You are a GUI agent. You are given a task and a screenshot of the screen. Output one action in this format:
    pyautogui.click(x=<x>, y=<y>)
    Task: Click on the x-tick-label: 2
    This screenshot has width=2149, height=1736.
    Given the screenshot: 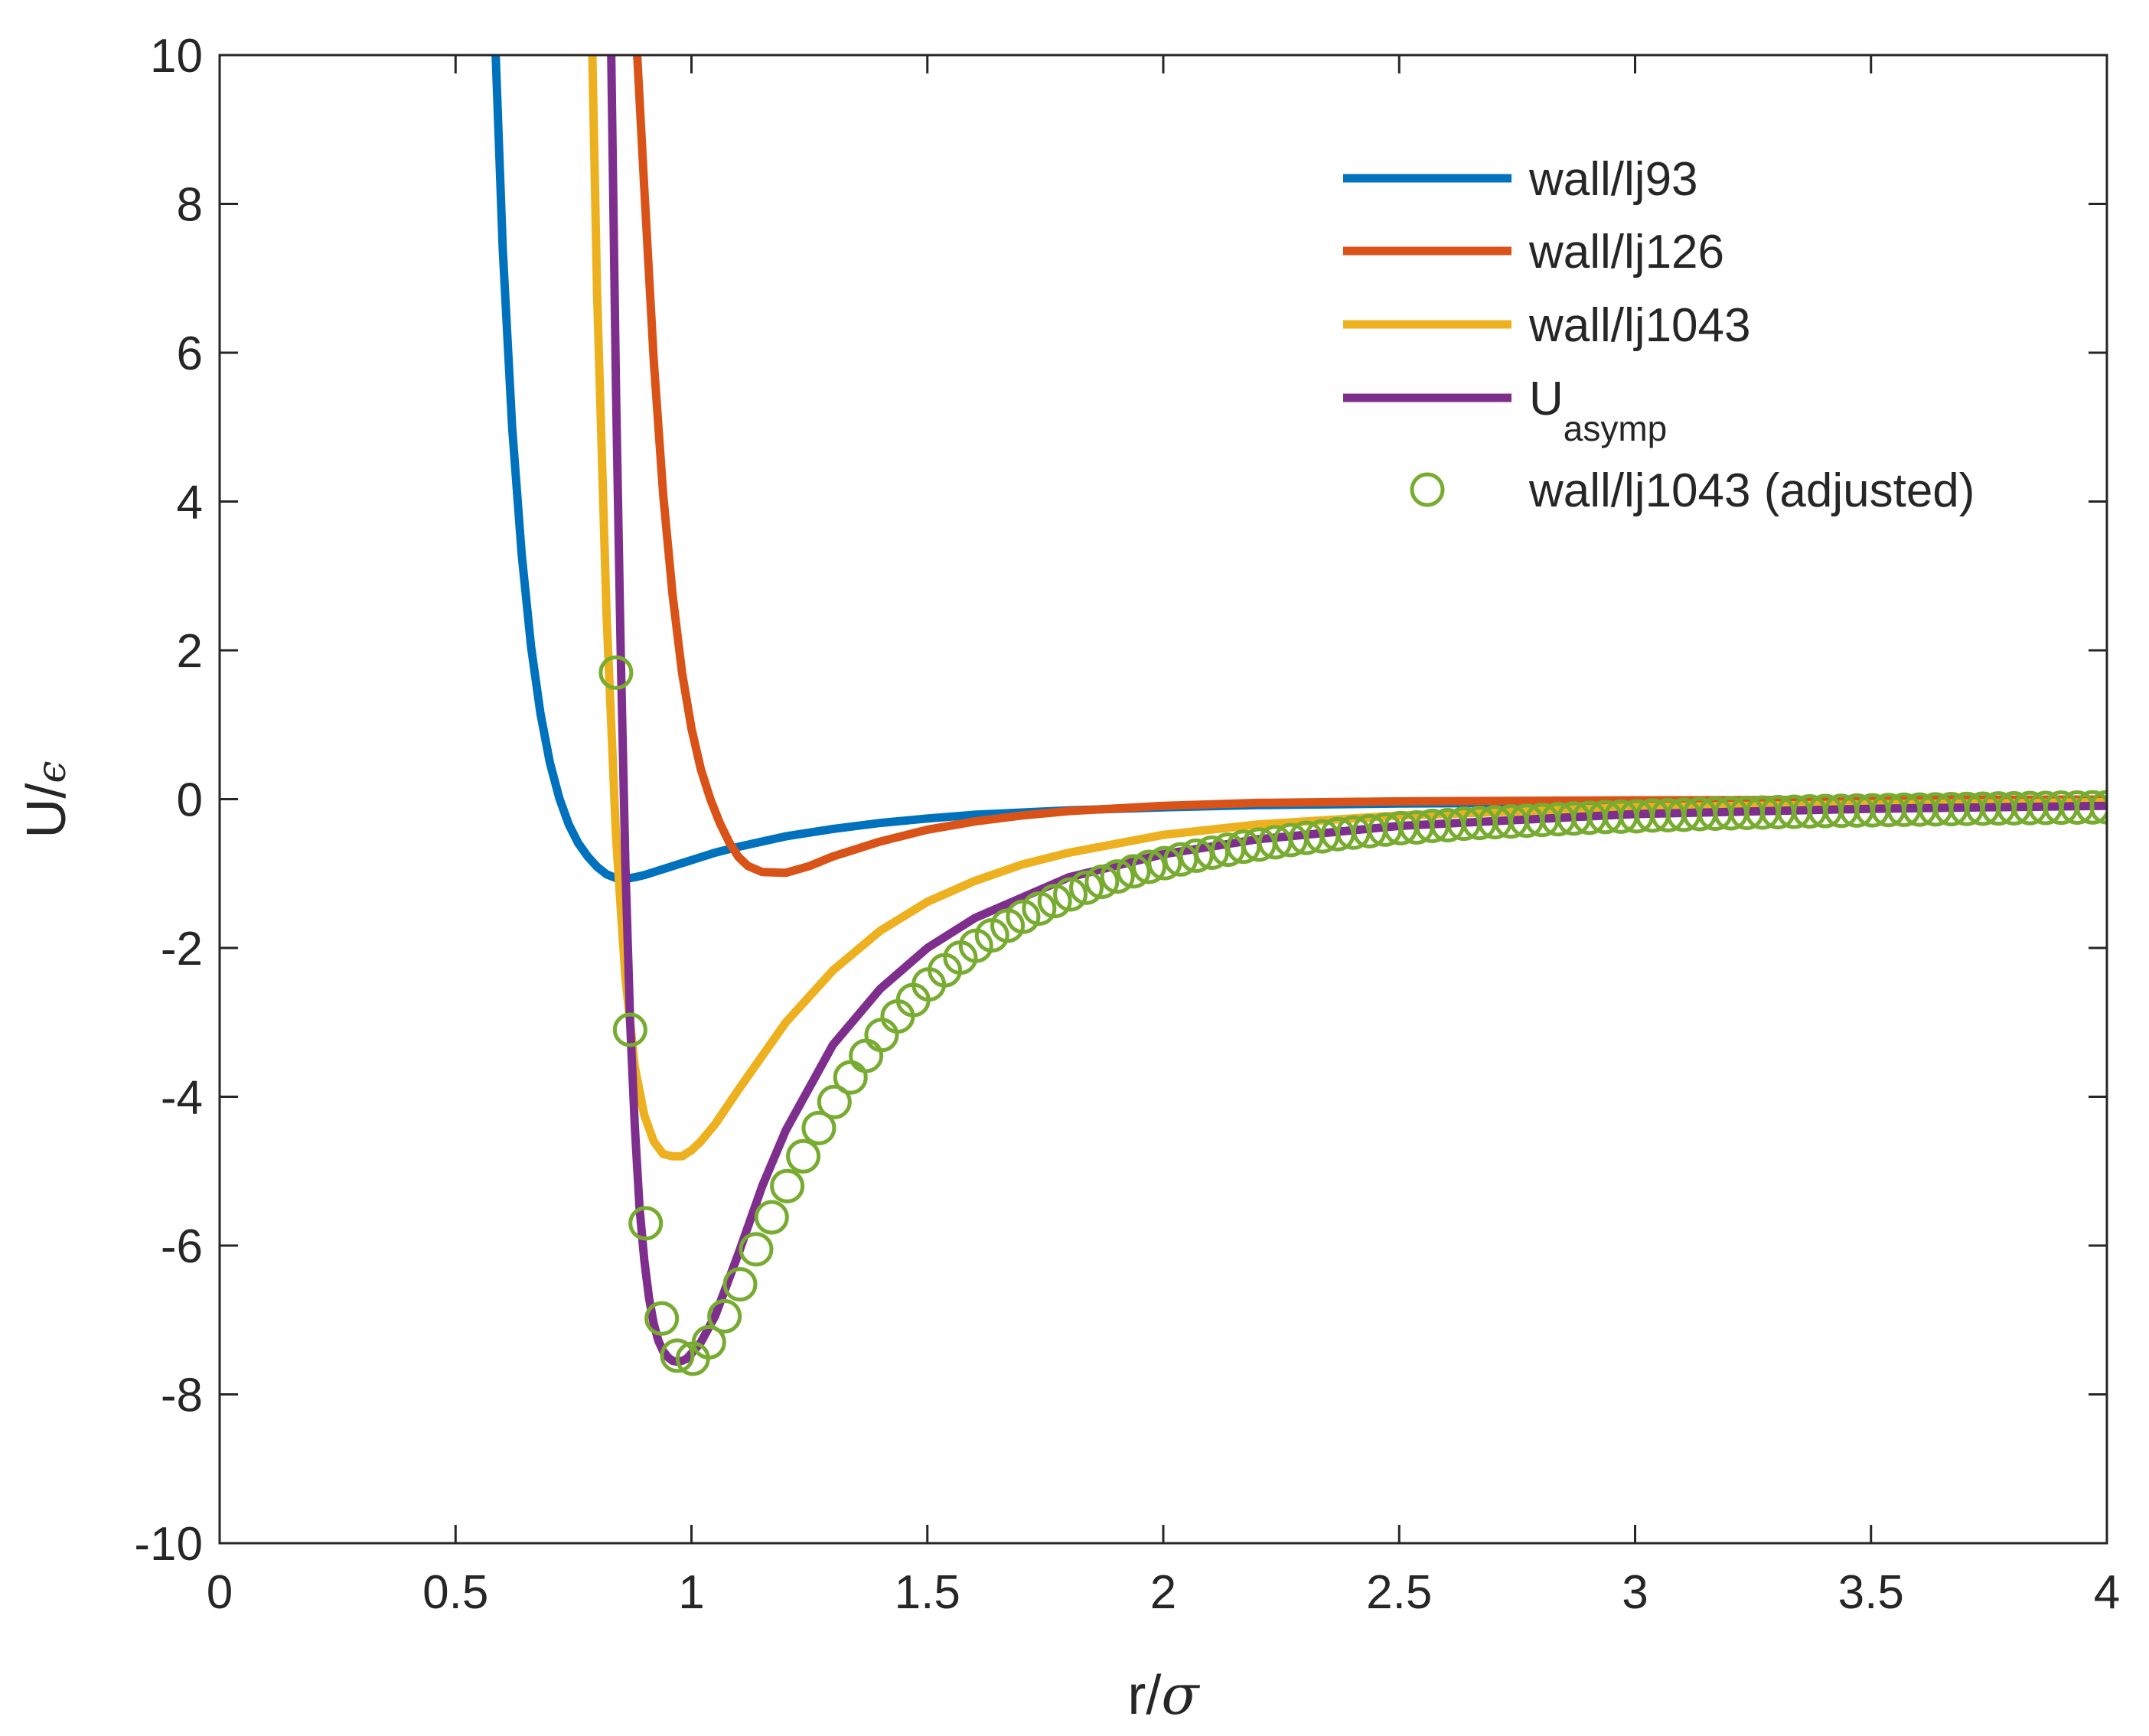 What is the action you would take?
    pyautogui.click(x=1163, y=1592)
    